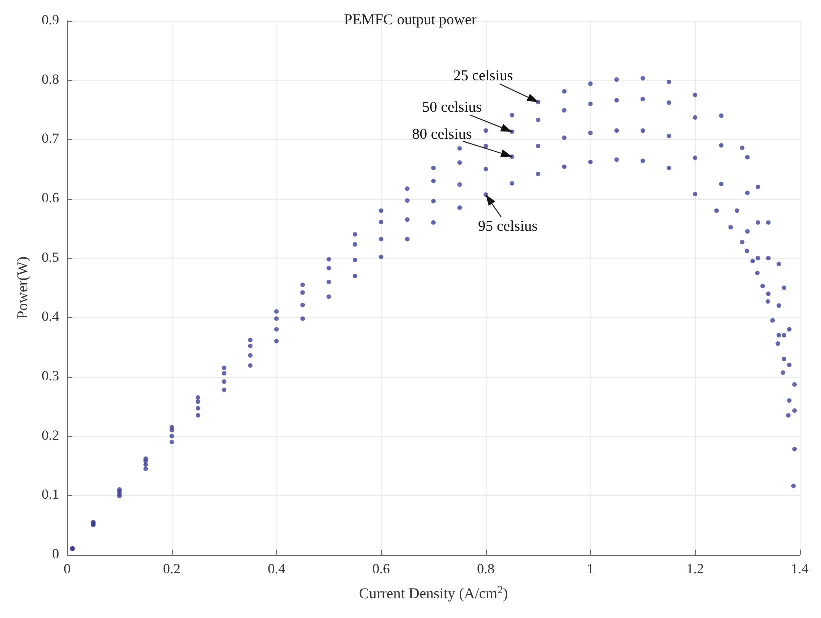 This screenshot has width=821, height=618. What do you see at coordinates (452, 108) in the screenshot?
I see `annotation: 50 celsius` at bounding box center [452, 108].